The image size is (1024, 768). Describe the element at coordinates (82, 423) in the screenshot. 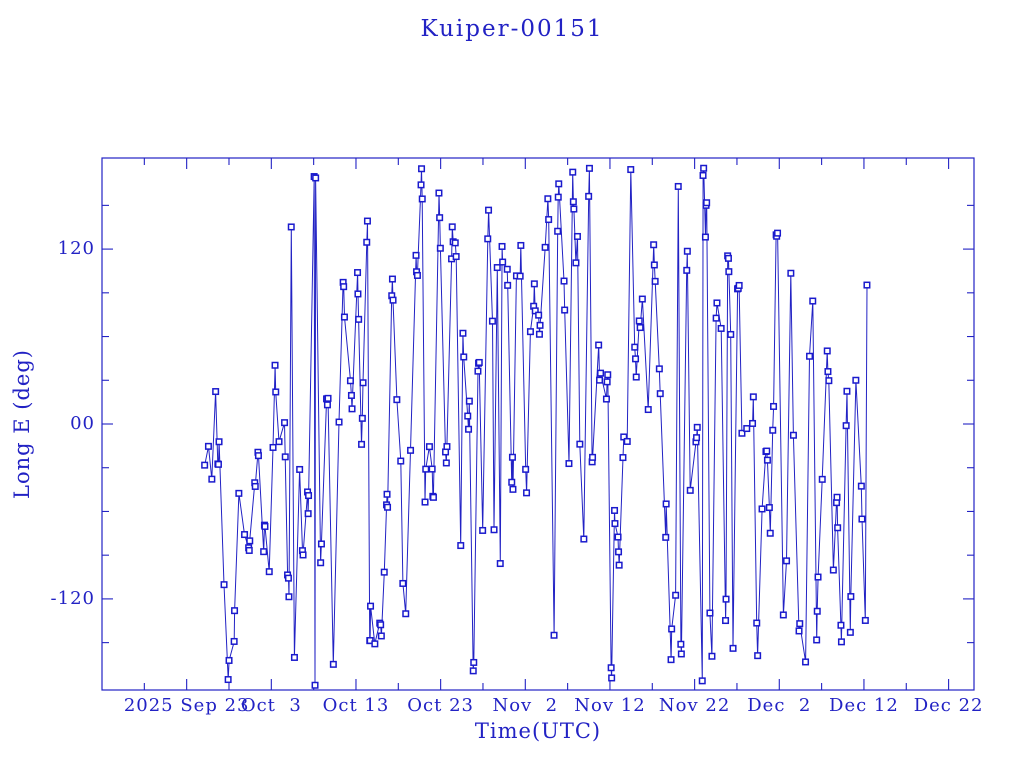

I see `y-tick-label: 00` at that location.